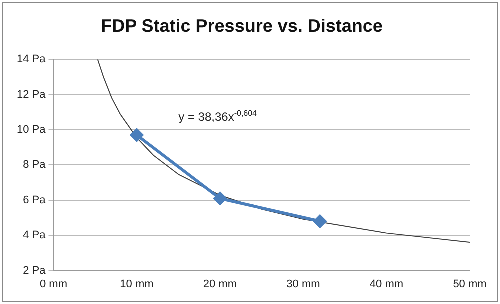 The image size is (500, 304). Describe the element at coordinates (31, 60) in the screenshot. I see `y-tick-label: 14 Pa` at that location.